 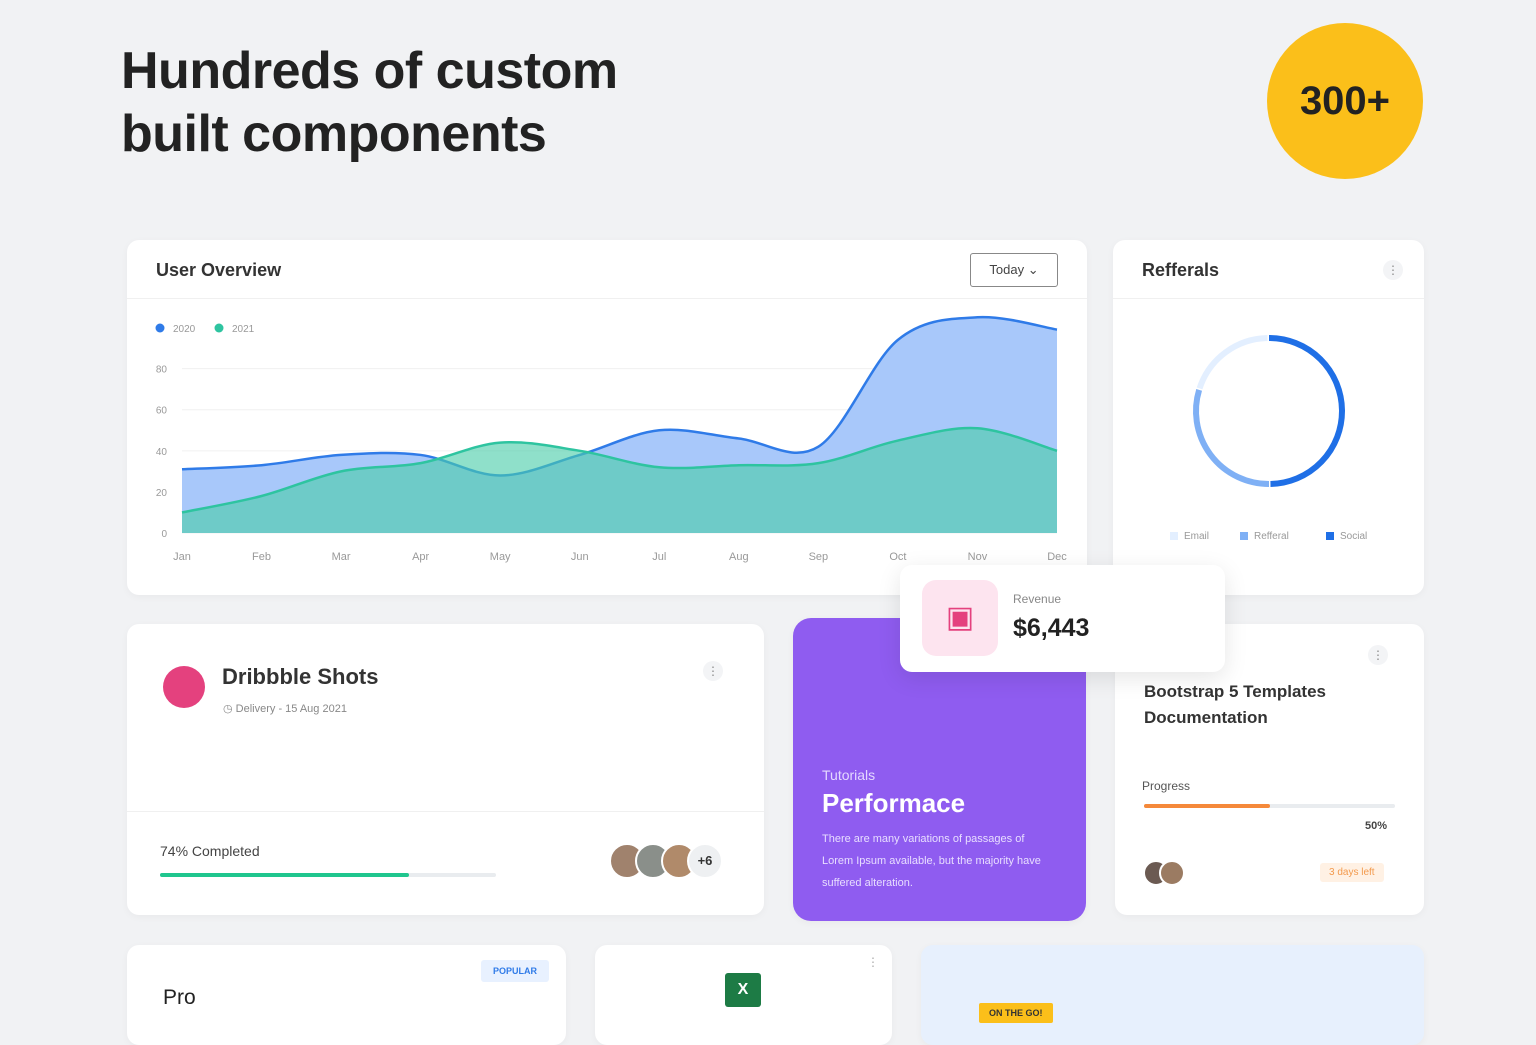 I want to click on dribbble-icon, so click(x=184, y=687).